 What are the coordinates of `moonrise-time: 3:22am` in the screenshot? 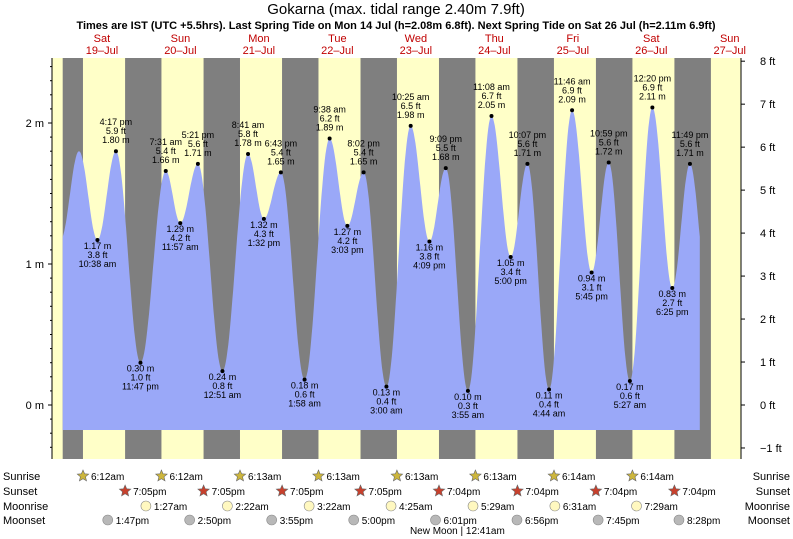 It's located at (333, 507).